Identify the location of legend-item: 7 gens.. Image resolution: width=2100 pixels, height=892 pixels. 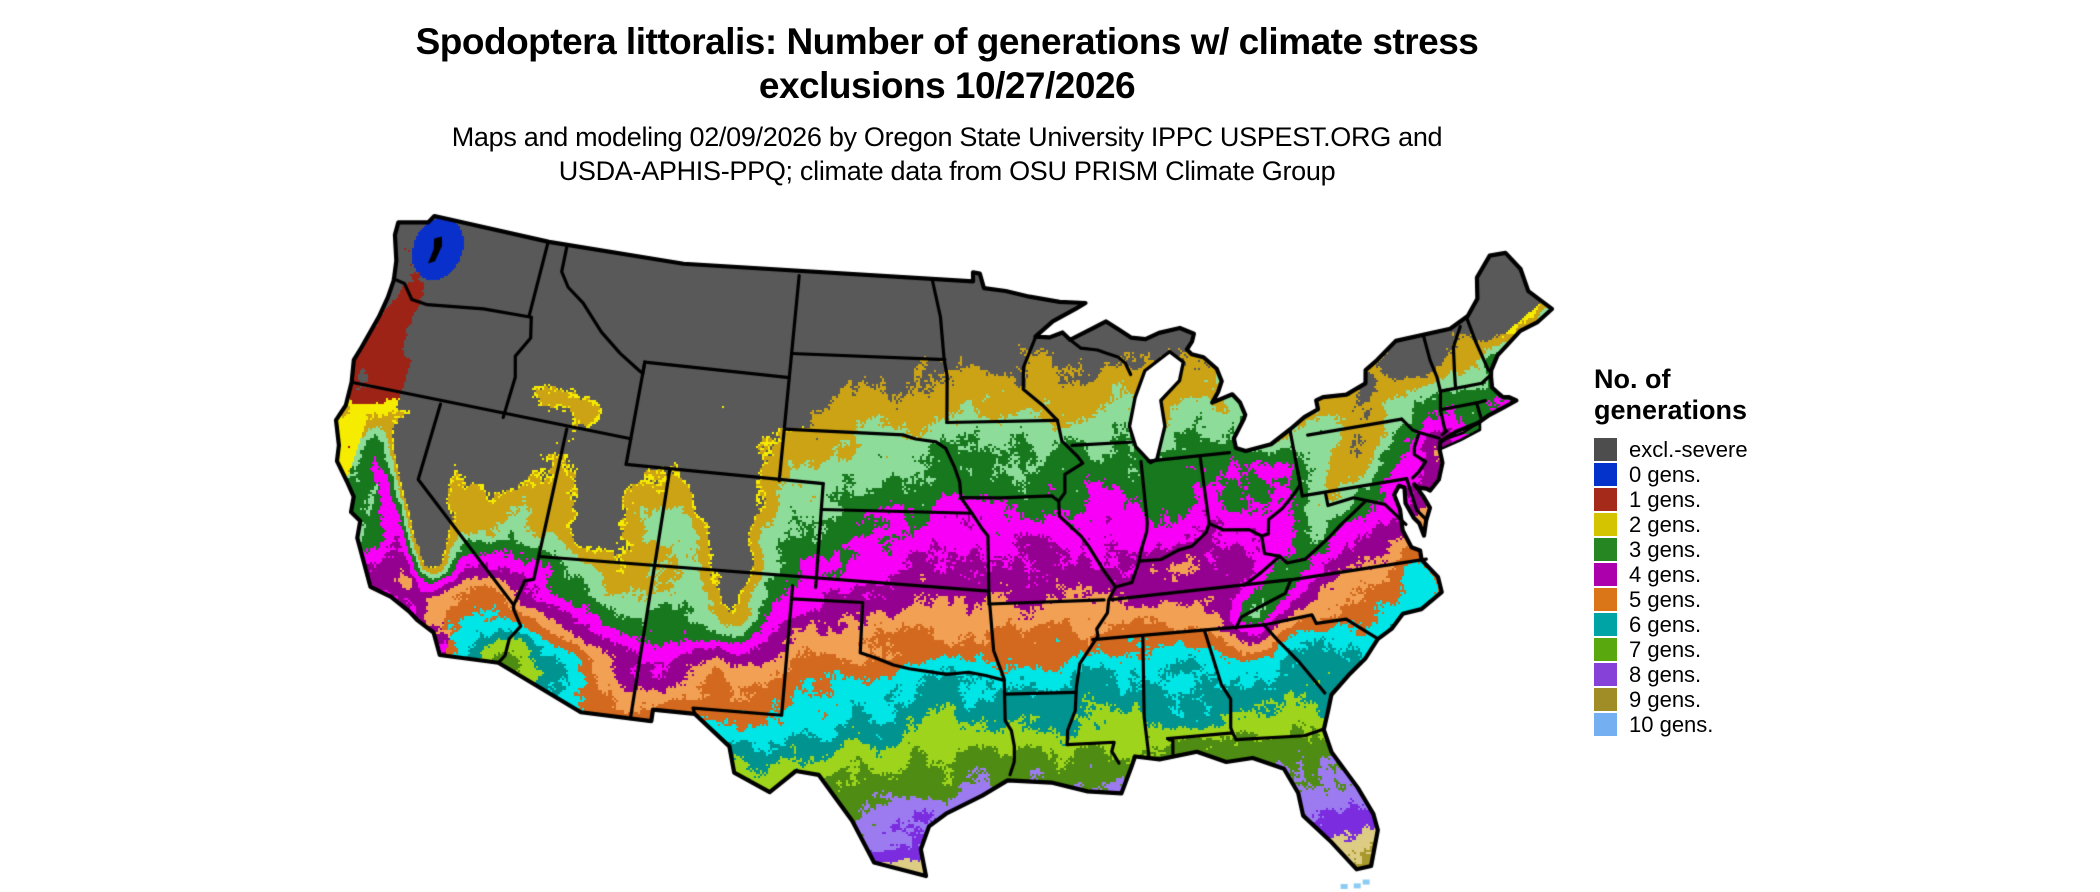
(1671, 649).